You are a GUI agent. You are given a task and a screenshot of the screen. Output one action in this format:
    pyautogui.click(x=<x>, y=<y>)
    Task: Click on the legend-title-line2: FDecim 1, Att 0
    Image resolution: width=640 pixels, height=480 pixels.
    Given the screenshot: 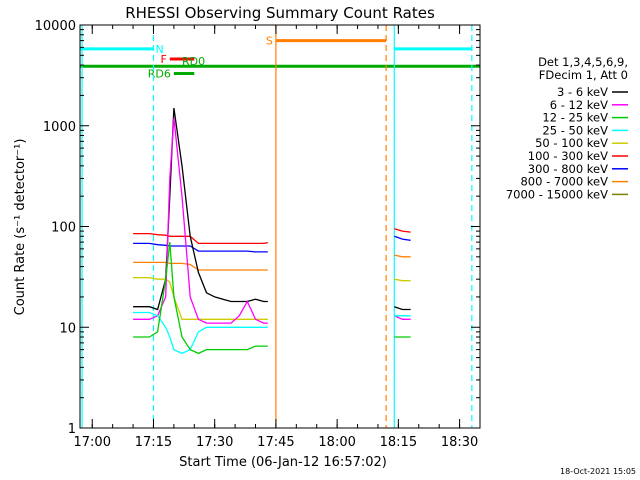 What is the action you would take?
    pyautogui.click(x=583, y=75)
    